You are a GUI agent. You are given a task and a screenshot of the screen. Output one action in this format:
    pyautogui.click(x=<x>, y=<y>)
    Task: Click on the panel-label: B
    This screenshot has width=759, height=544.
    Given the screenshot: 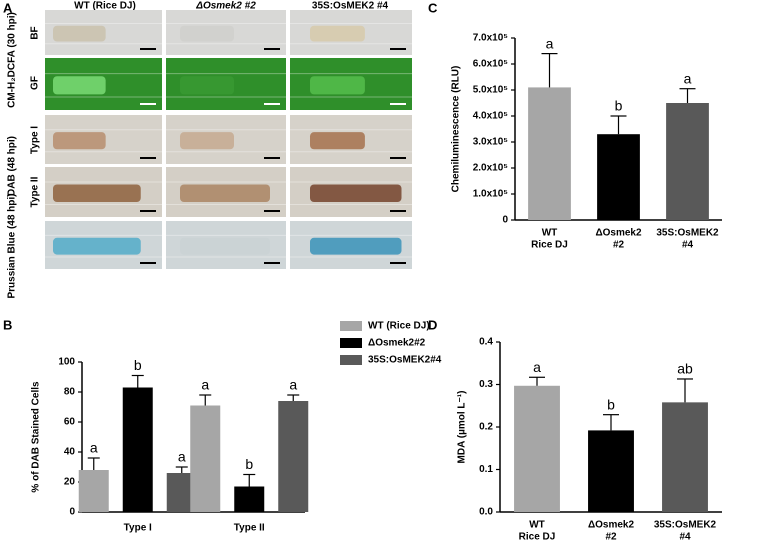 What is the action you would take?
    pyautogui.click(x=7, y=324)
    